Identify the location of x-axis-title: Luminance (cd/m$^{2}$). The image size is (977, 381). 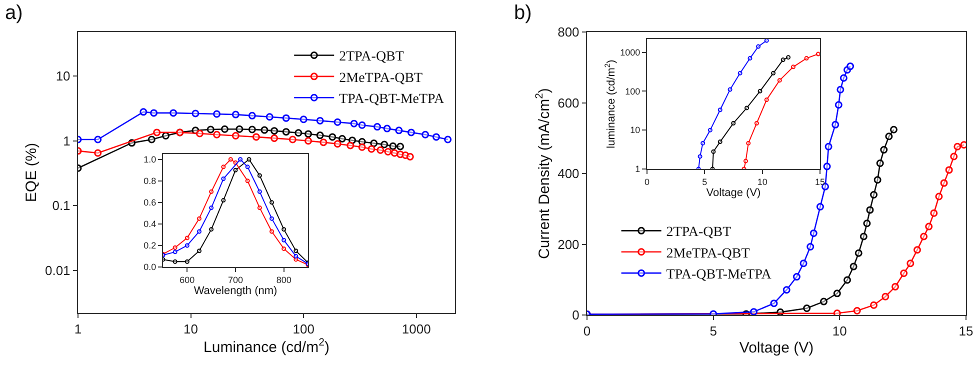
(267, 346).